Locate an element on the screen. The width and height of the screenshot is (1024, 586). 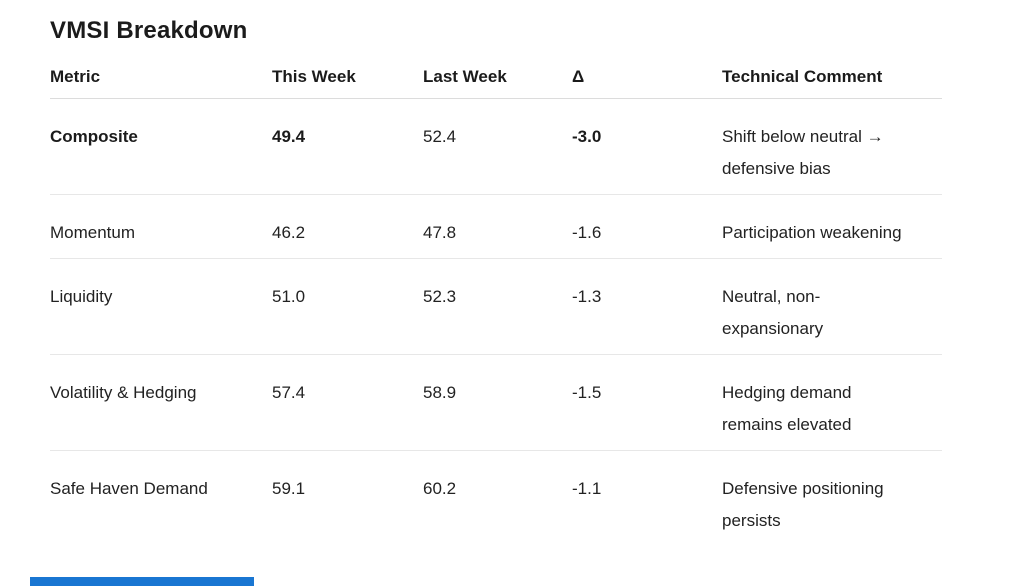
metric-name: Volatility & Hedging is located at coordinates (123, 392).